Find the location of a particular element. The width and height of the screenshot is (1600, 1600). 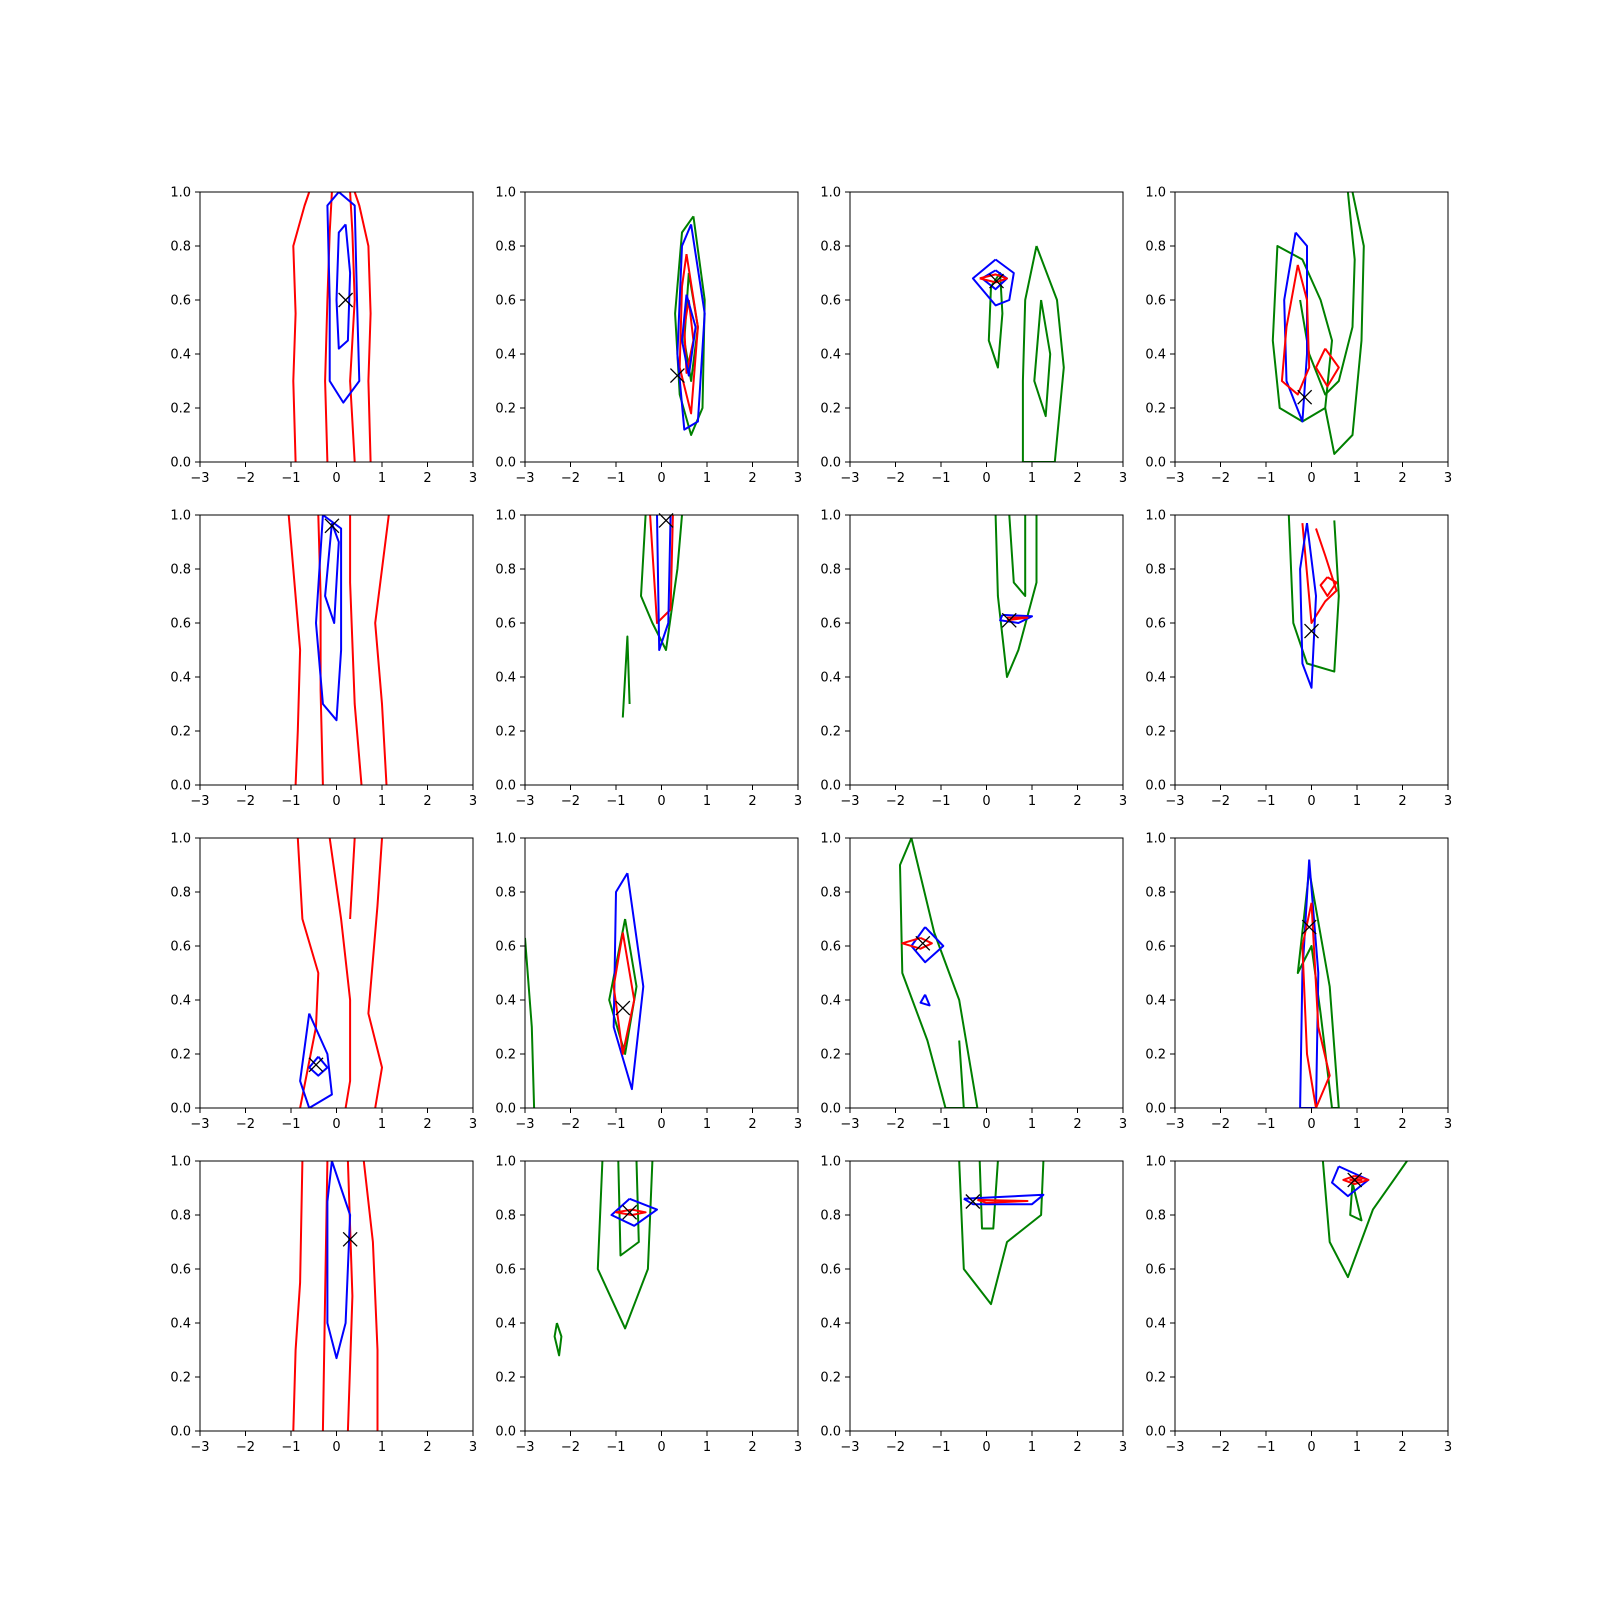

subplot-r4-c3: −3 −2 −1 0 1 2 3 0.0 0.2 0.4 0.6 0.8 1.0 is located at coordinates (973, 1305).